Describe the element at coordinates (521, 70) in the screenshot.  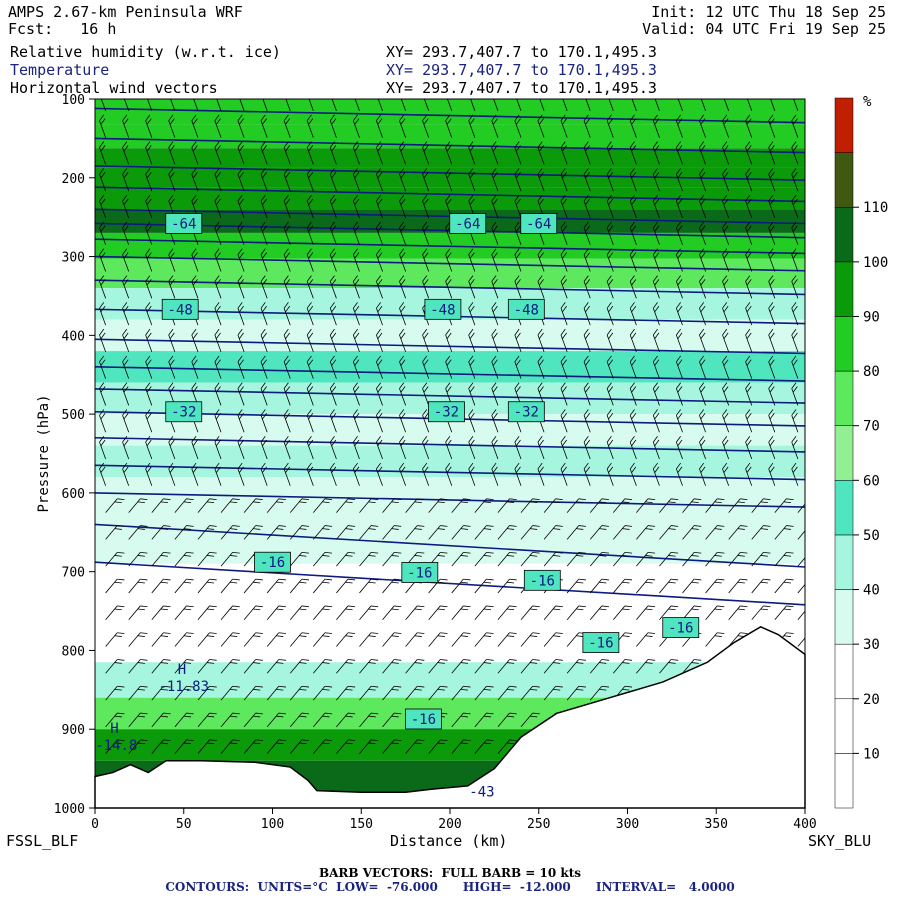
I see `field-xy-temperature: XY= 293.7,407.7 to 170.1,495.3` at that location.